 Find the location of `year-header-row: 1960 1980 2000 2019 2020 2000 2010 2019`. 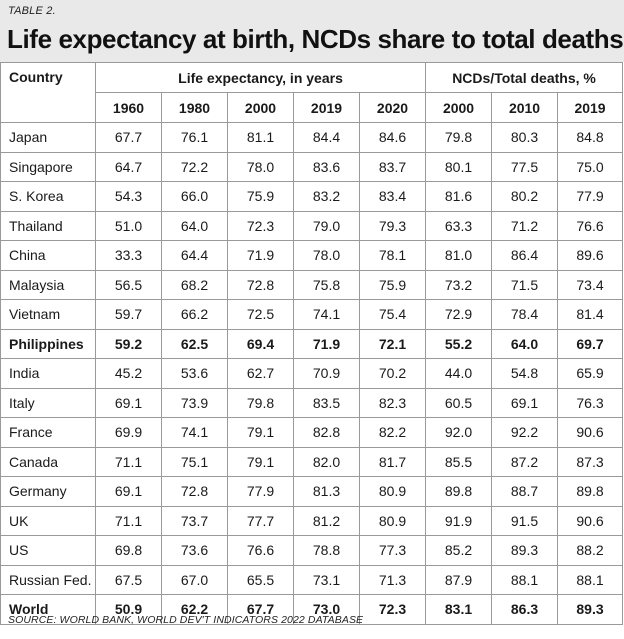

year-header-row: 1960 1980 2000 2019 2020 2000 2010 2019 is located at coordinates (312, 107).